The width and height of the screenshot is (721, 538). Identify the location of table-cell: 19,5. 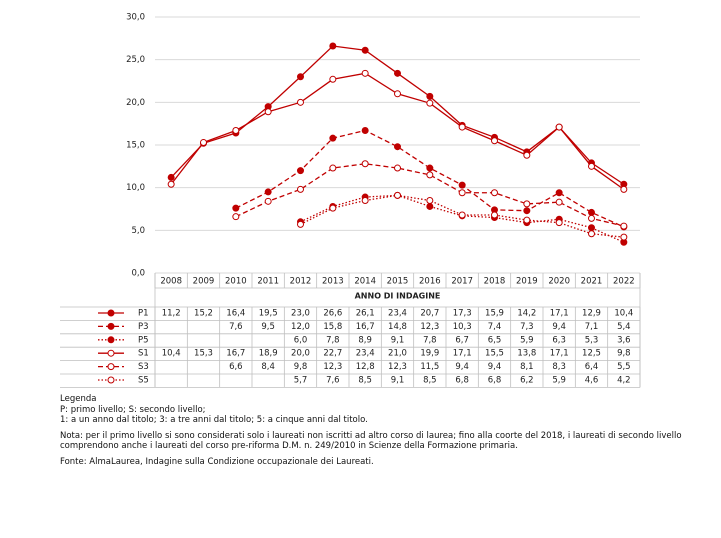
(268, 314).